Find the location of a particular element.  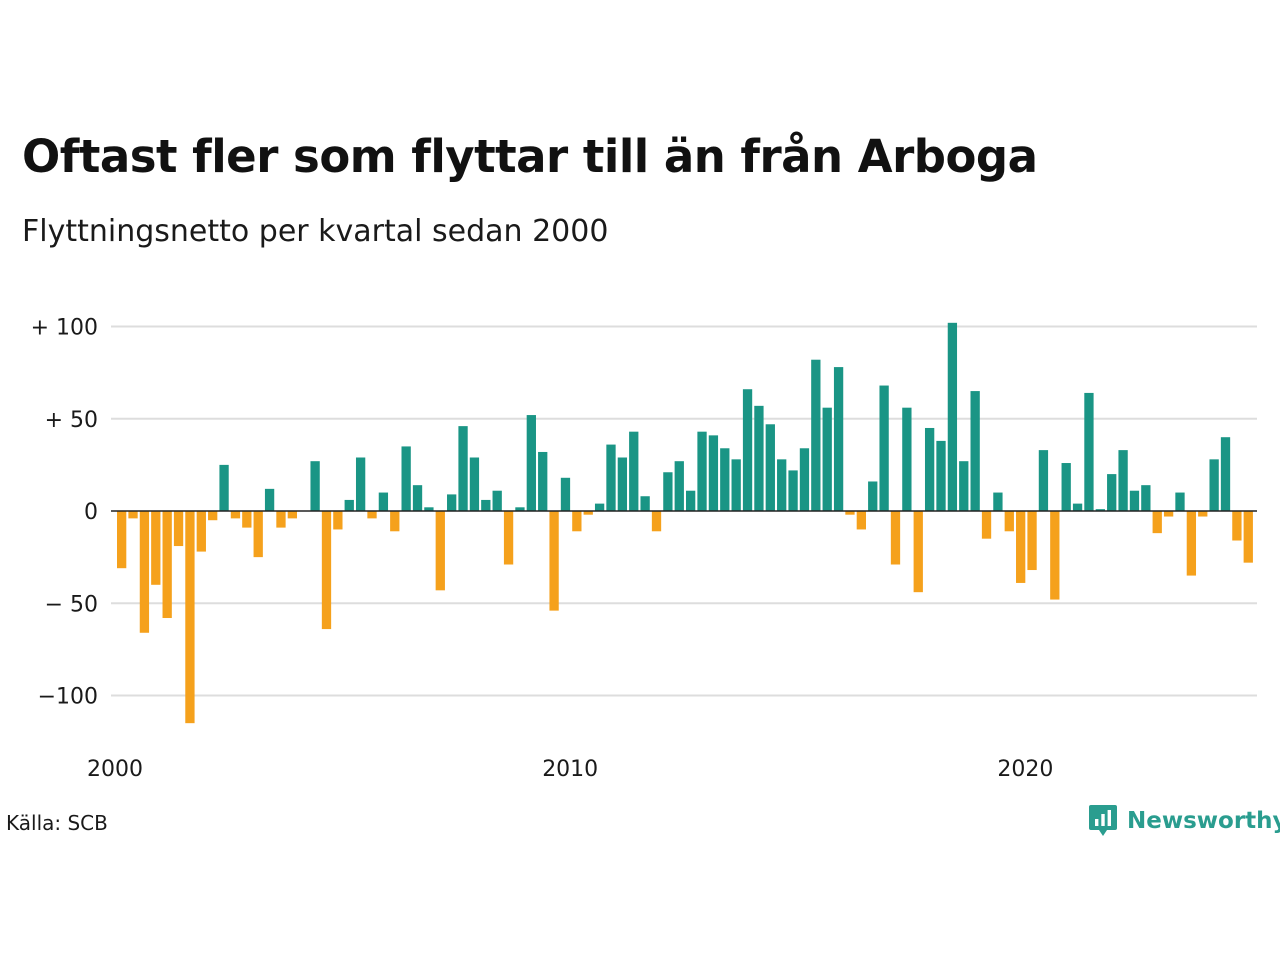

brand-name: Newsworthy is located at coordinates (1203, 821).